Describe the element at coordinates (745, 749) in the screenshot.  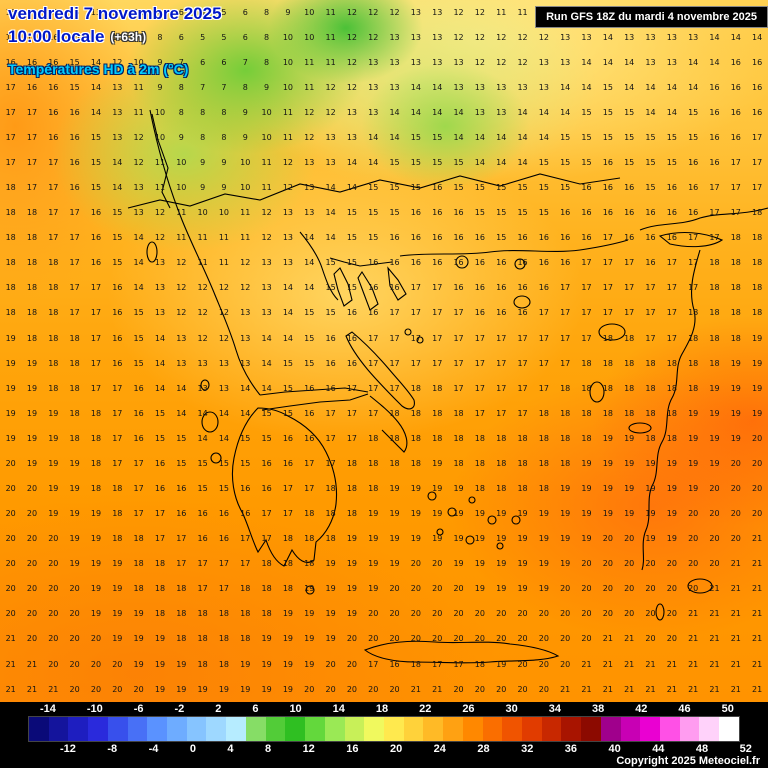
I see `legend-label: 52` at that location.